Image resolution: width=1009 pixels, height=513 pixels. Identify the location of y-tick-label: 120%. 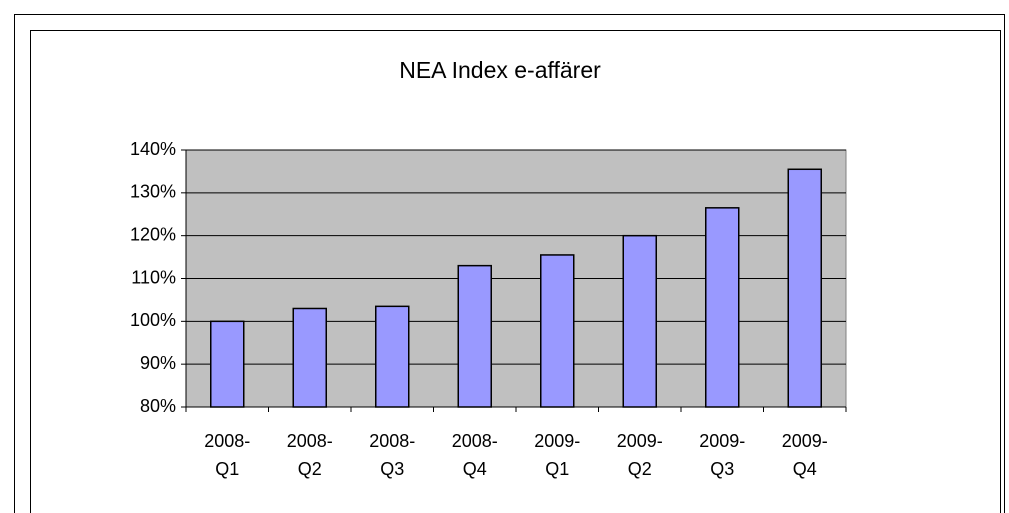
(153, 234).